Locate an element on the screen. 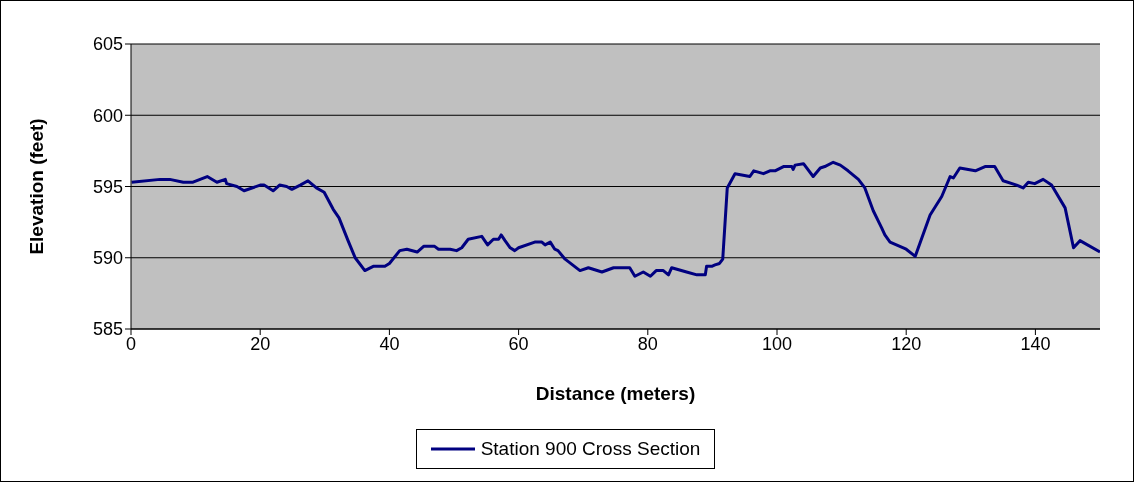 Image resolution: width=1134 pixels, height=482 pixels. x-axis-title: Distance (meters) is located at coordinates (615, 394).